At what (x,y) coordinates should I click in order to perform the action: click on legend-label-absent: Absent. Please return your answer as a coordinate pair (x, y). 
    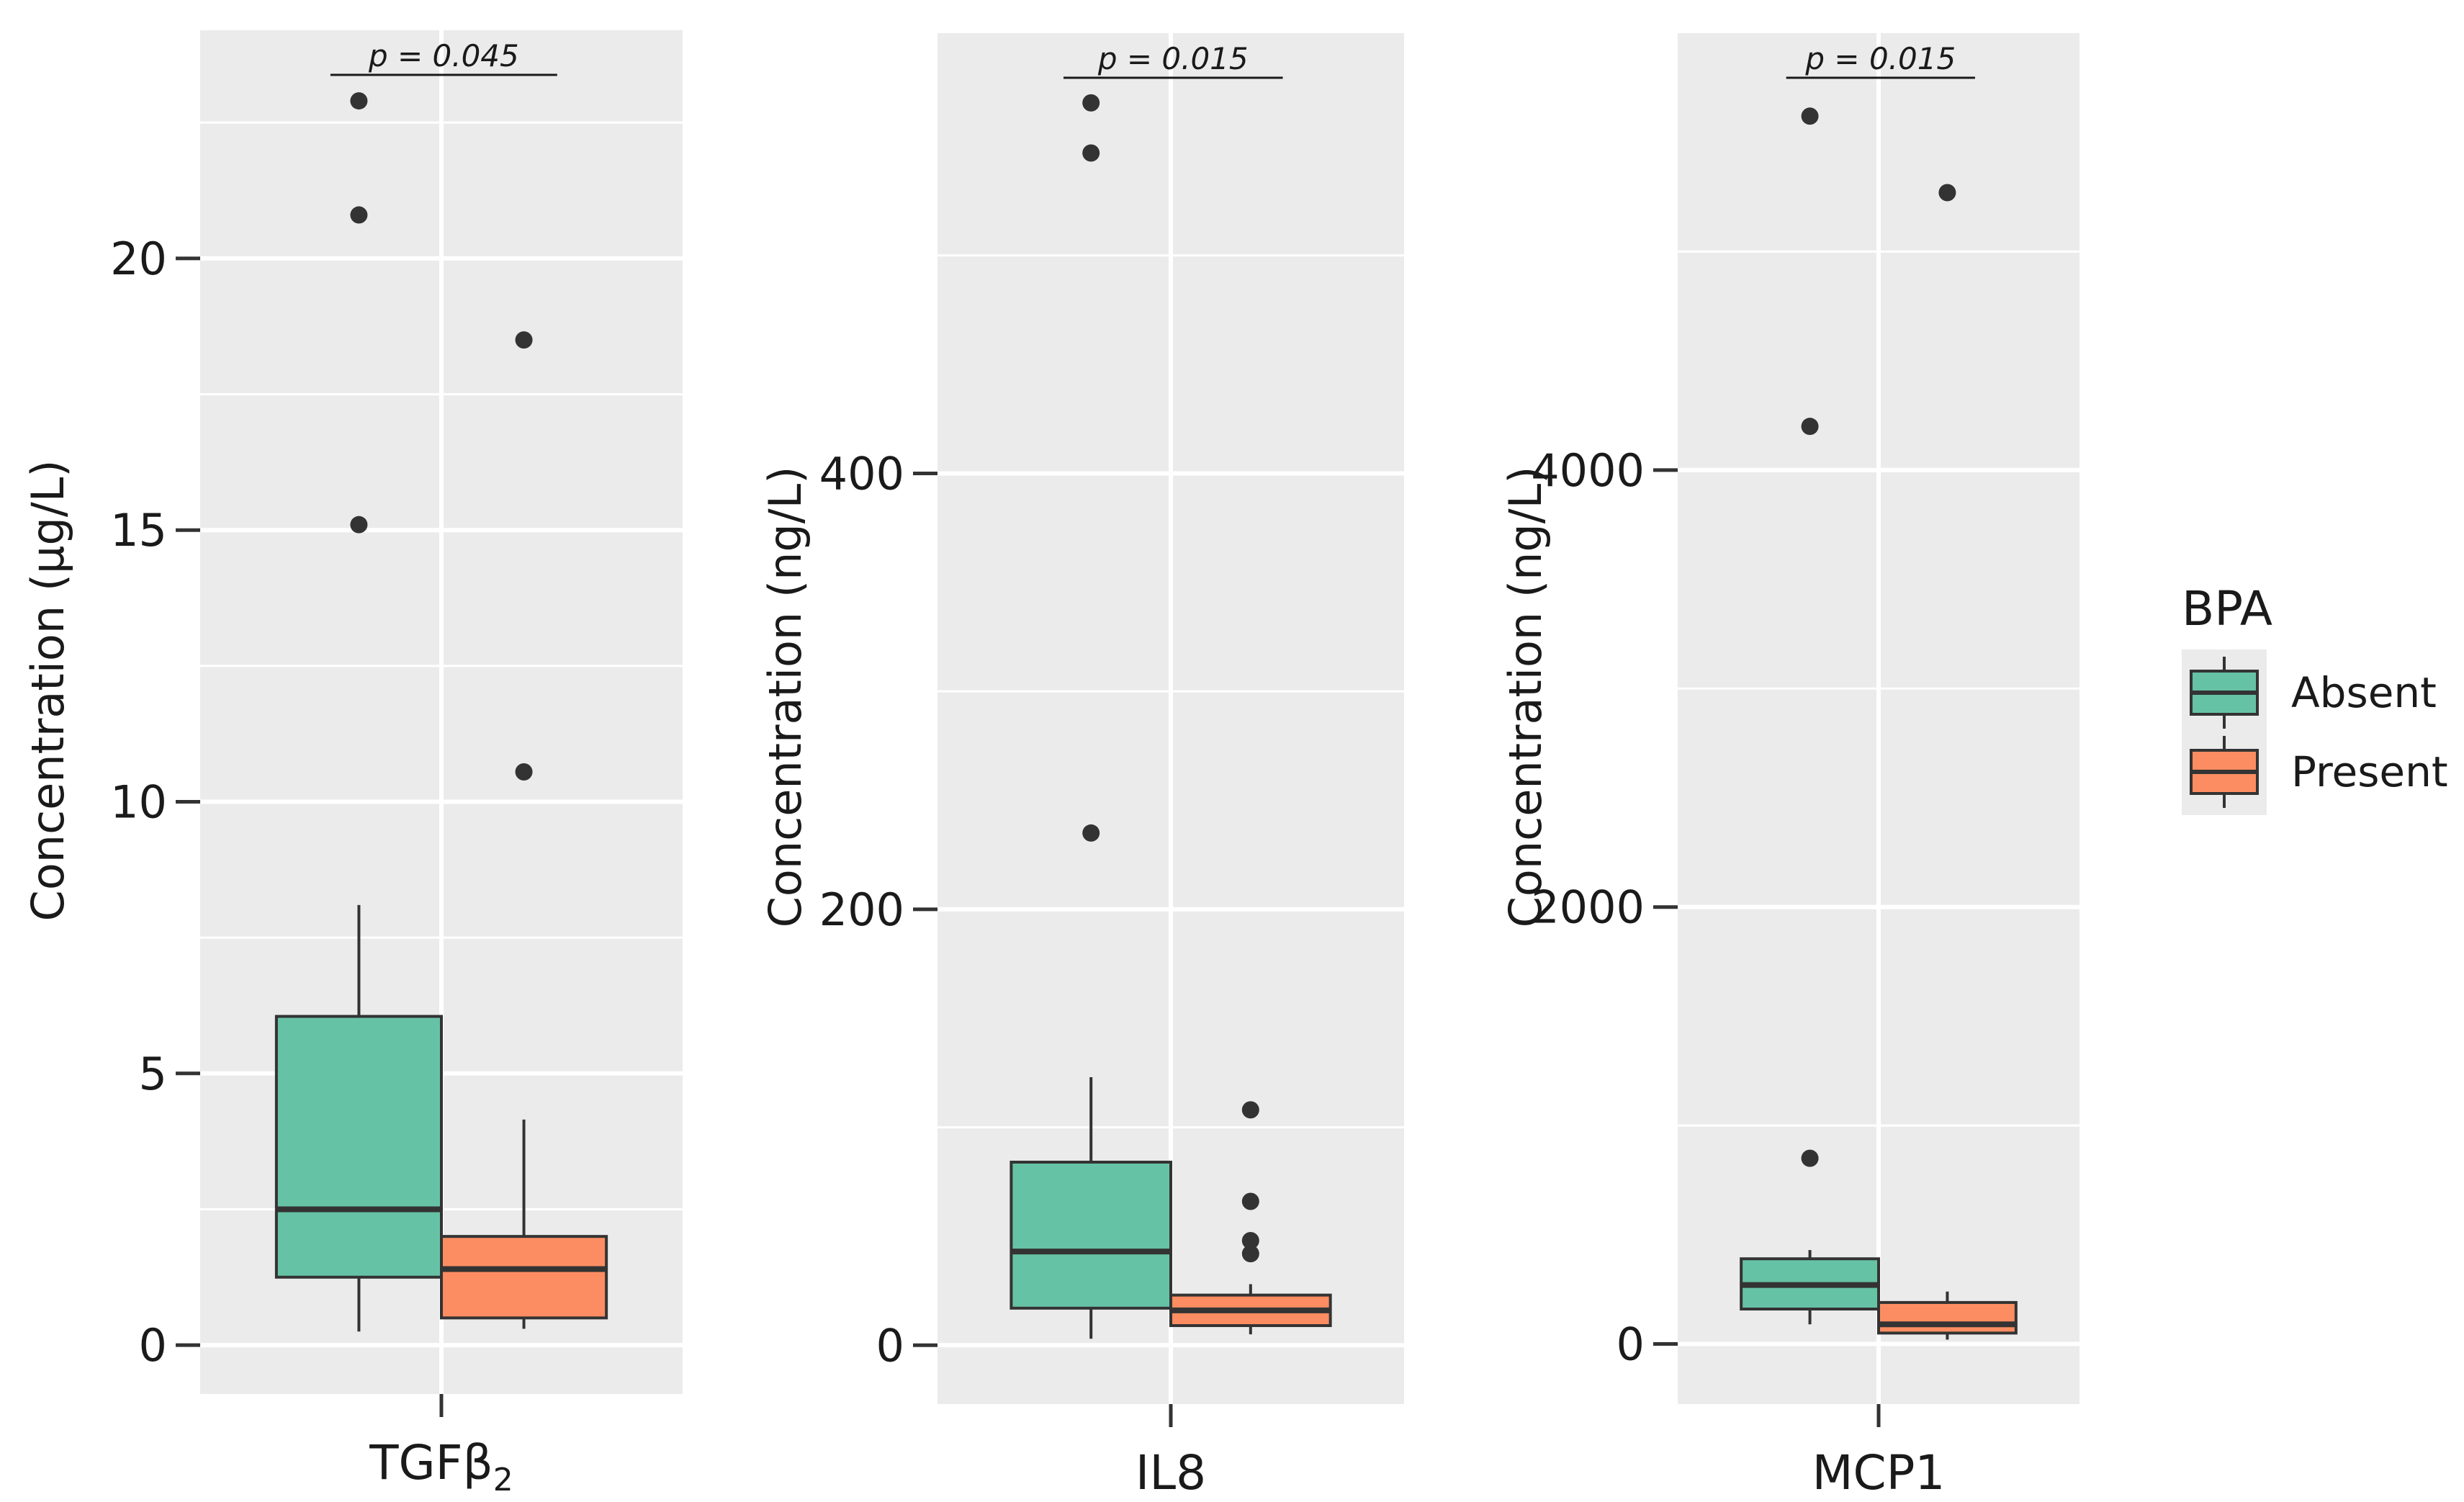
    Looking at the image, I should click on (2364, 692).